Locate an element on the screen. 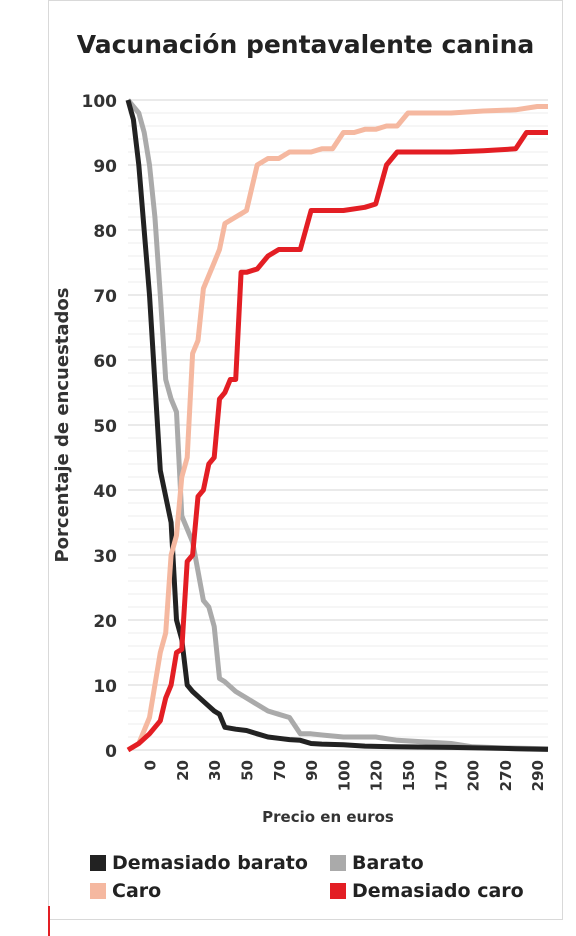  y-tick-label: 90 is located at coordinates (105, 167).